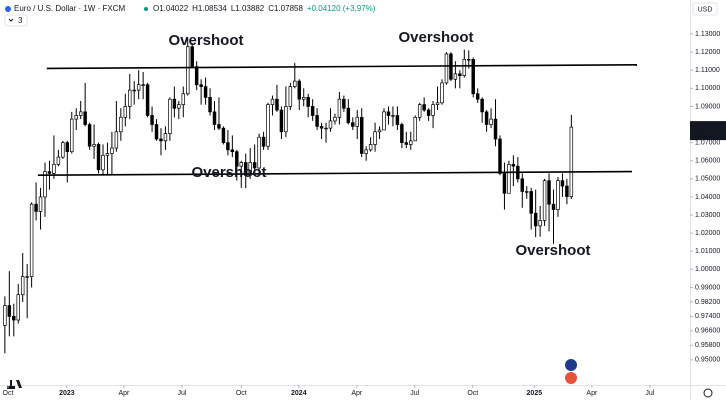  I want to click on x-tick-label: 2023, so click(67, 393).